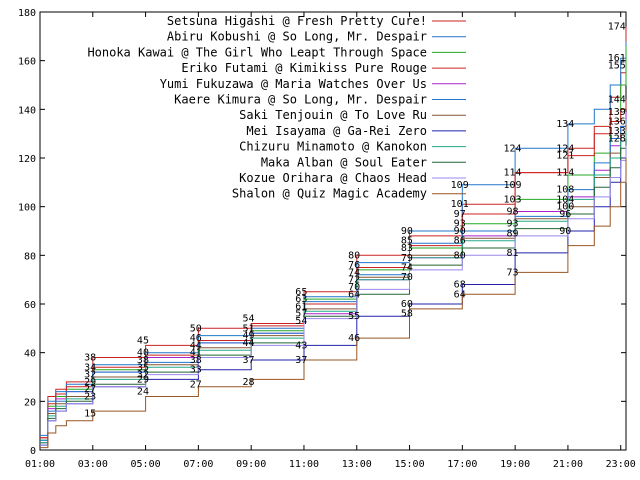  What do you see at coordinates (249, 319) in the screenshot?
I see `data-label: 54` at bounding box center [249, 319].